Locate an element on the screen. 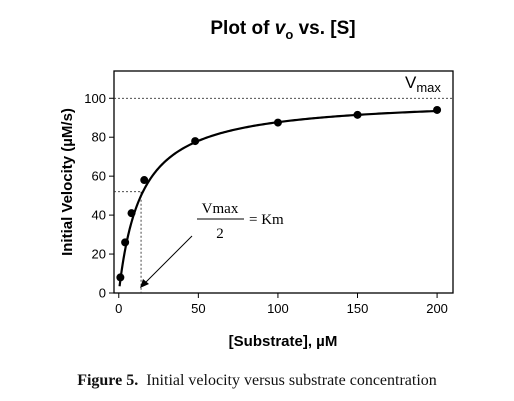 This screenshot has width=514, height=401. x-axis-label: [Substrate], µM is located at coordinates (283, 341).